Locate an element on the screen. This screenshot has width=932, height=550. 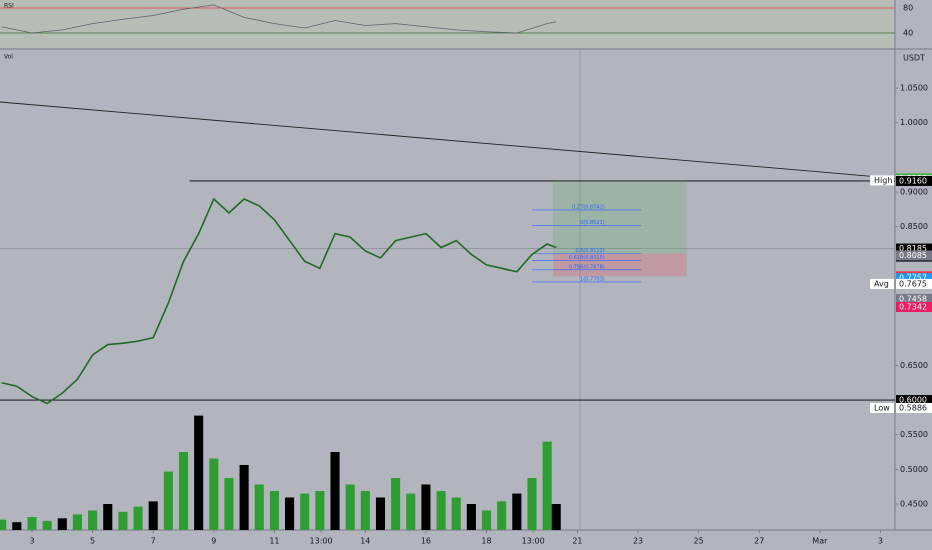
badge-label: 0.7342 is located at coordinates (913, 307).